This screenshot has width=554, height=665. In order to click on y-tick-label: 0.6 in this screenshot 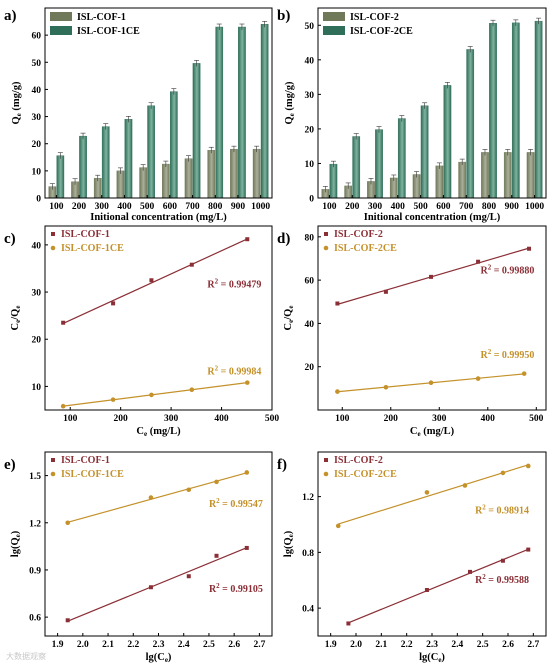, I will do `click(35, 619)`.